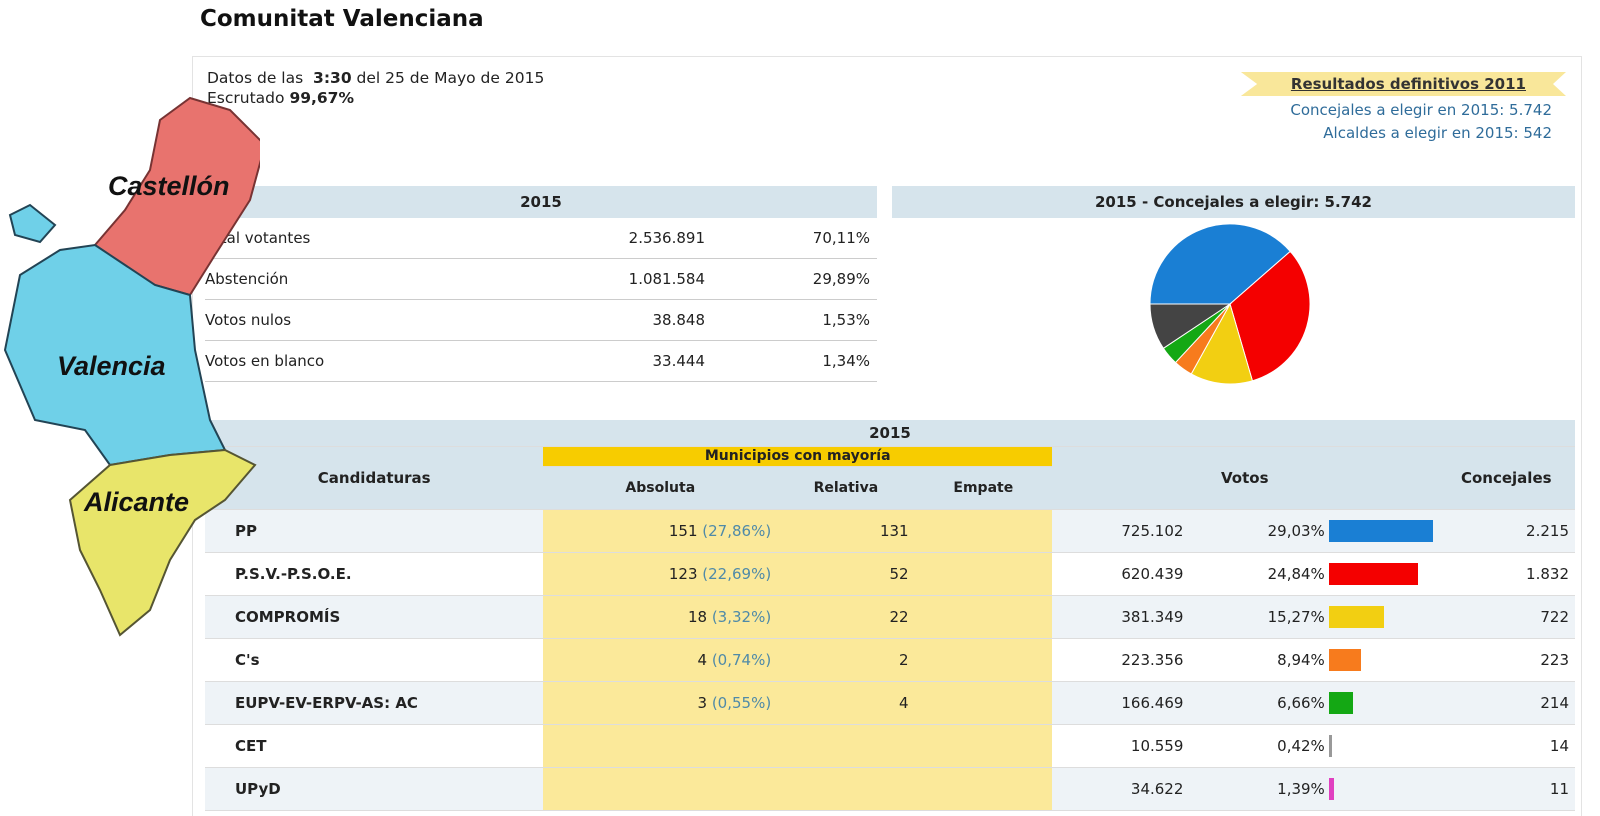 The width and height of the screenshot is (1600, 816). What do you see at coordinates (342, 19) in the screenshot?
I see `page-title: Comunitat Valenciana` at bounding box center [342, 19].